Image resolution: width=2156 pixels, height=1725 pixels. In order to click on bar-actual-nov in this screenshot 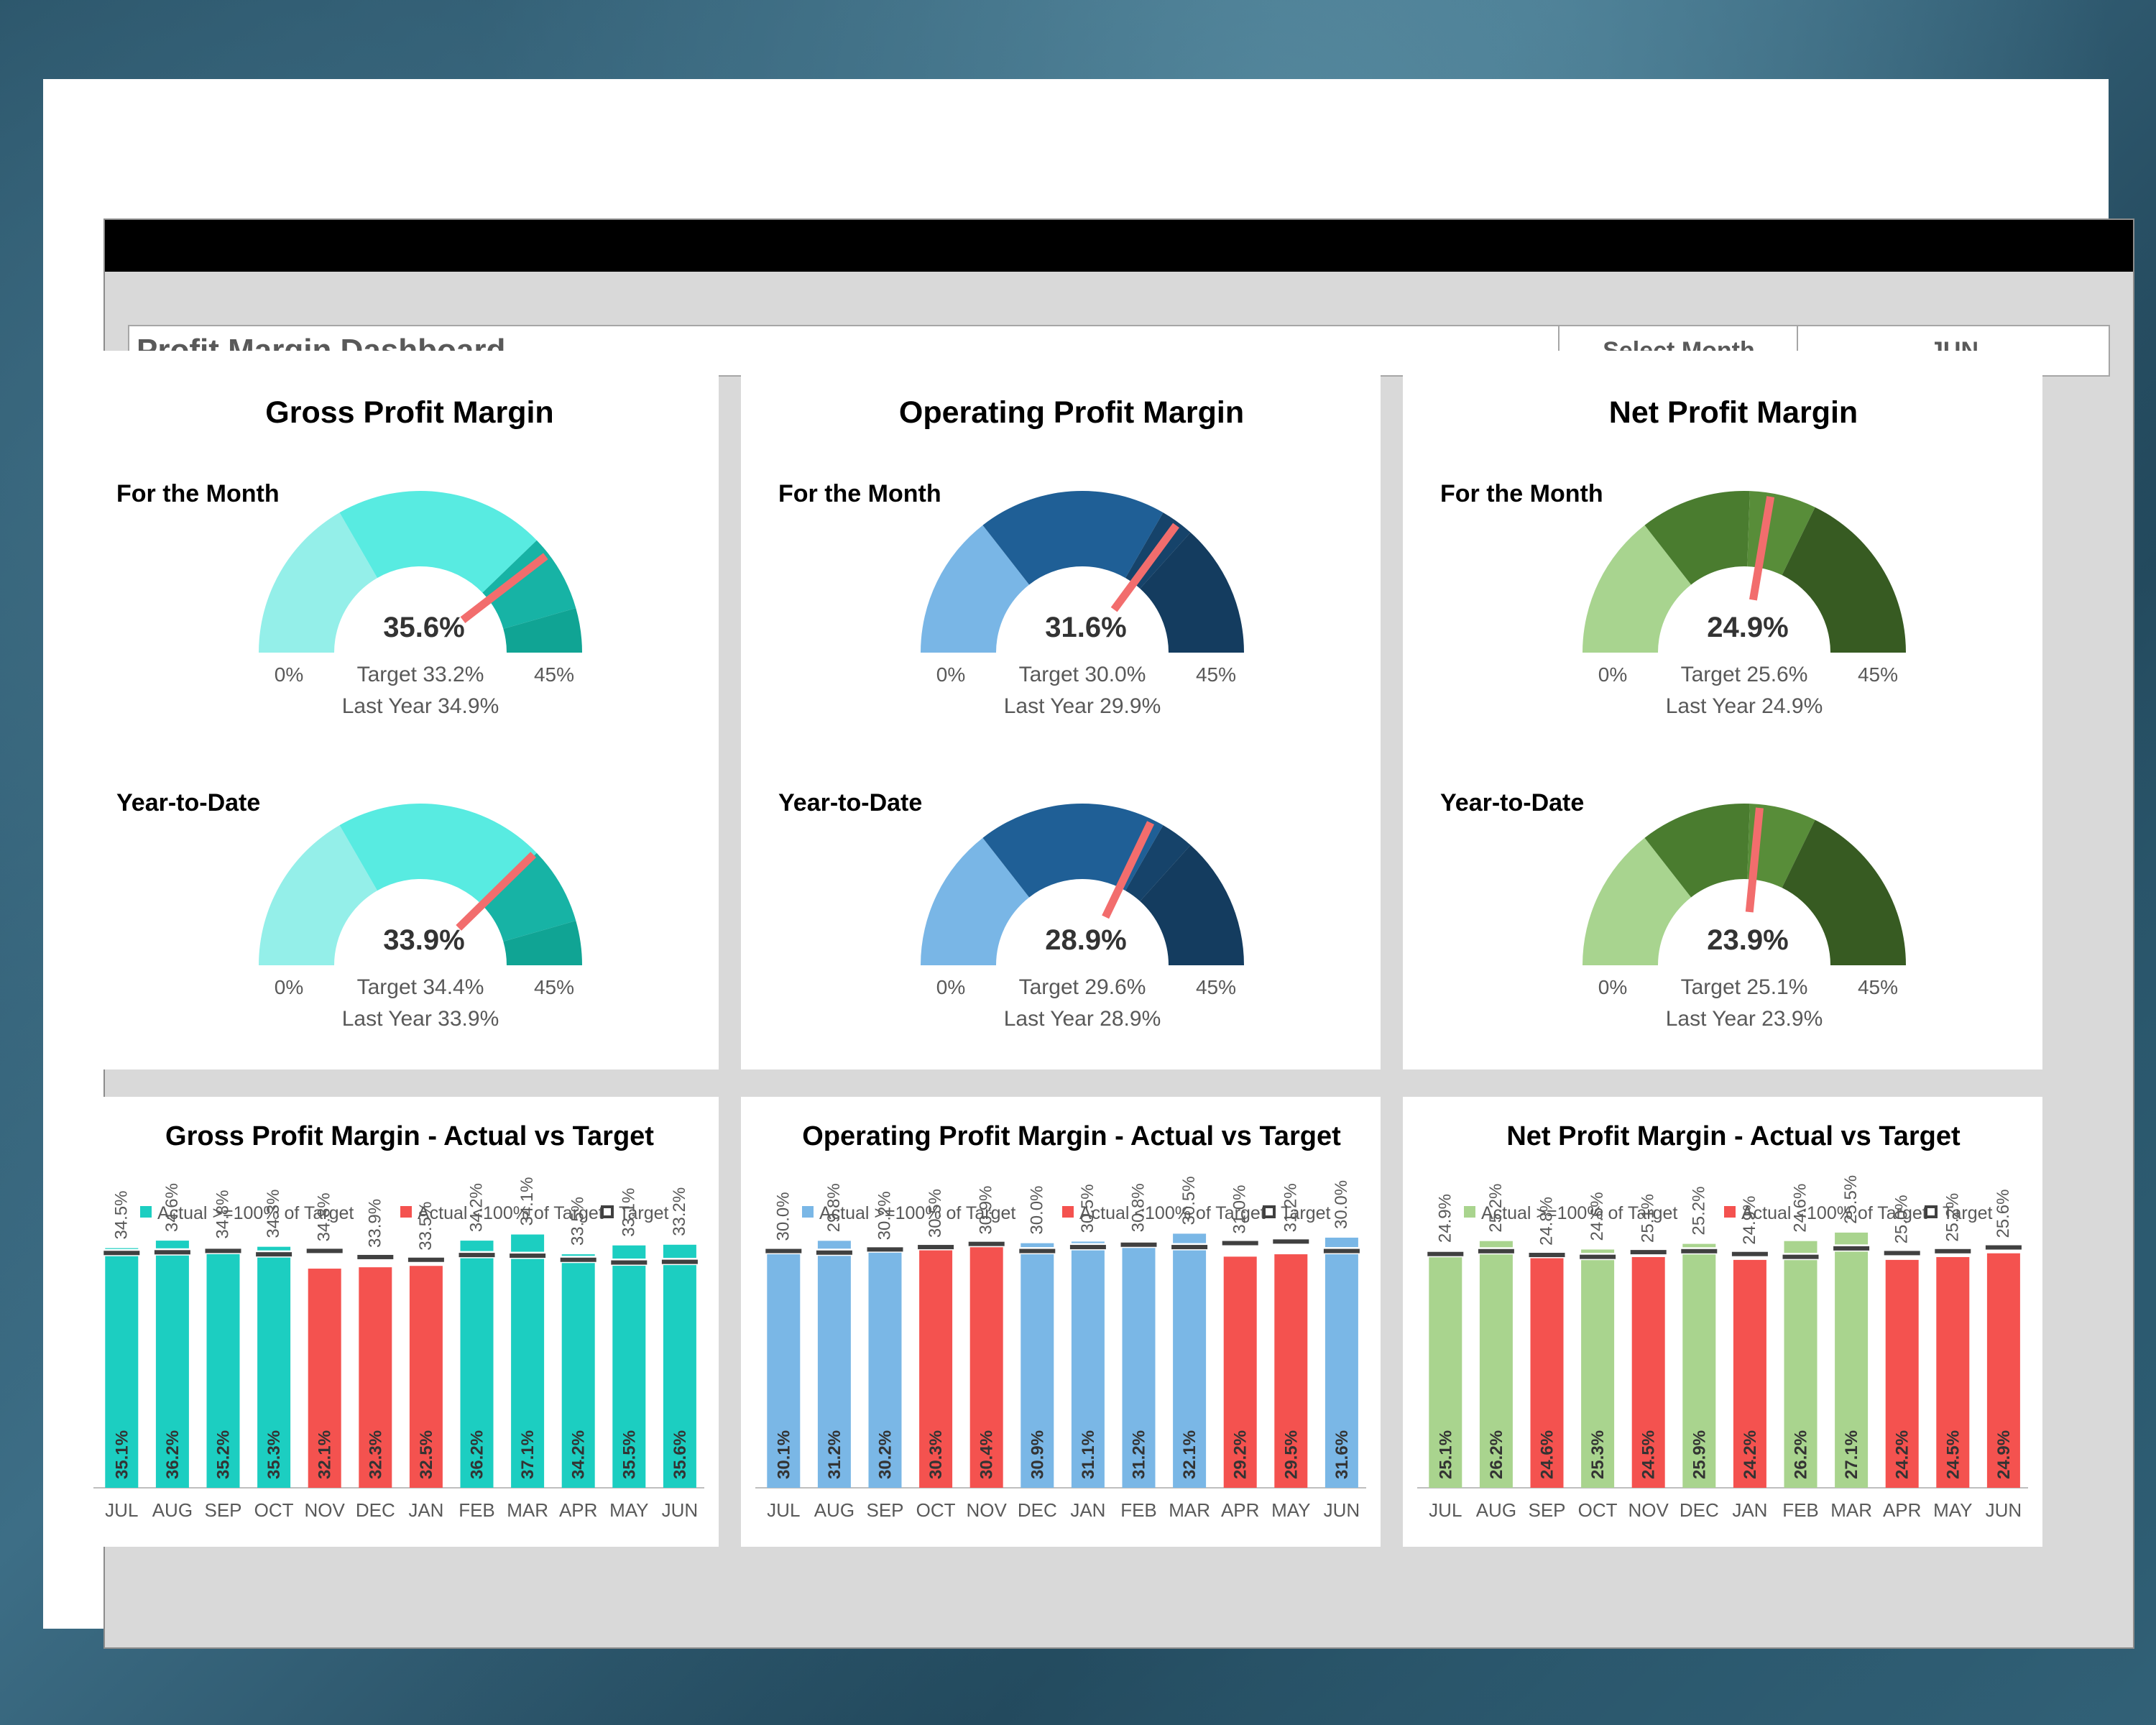, I will do `click(1648, 1372)`.